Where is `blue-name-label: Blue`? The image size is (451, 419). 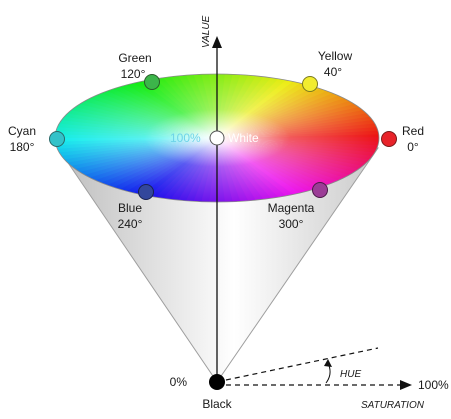
blue-name-label: Blue is located at coordinates (130, 208).